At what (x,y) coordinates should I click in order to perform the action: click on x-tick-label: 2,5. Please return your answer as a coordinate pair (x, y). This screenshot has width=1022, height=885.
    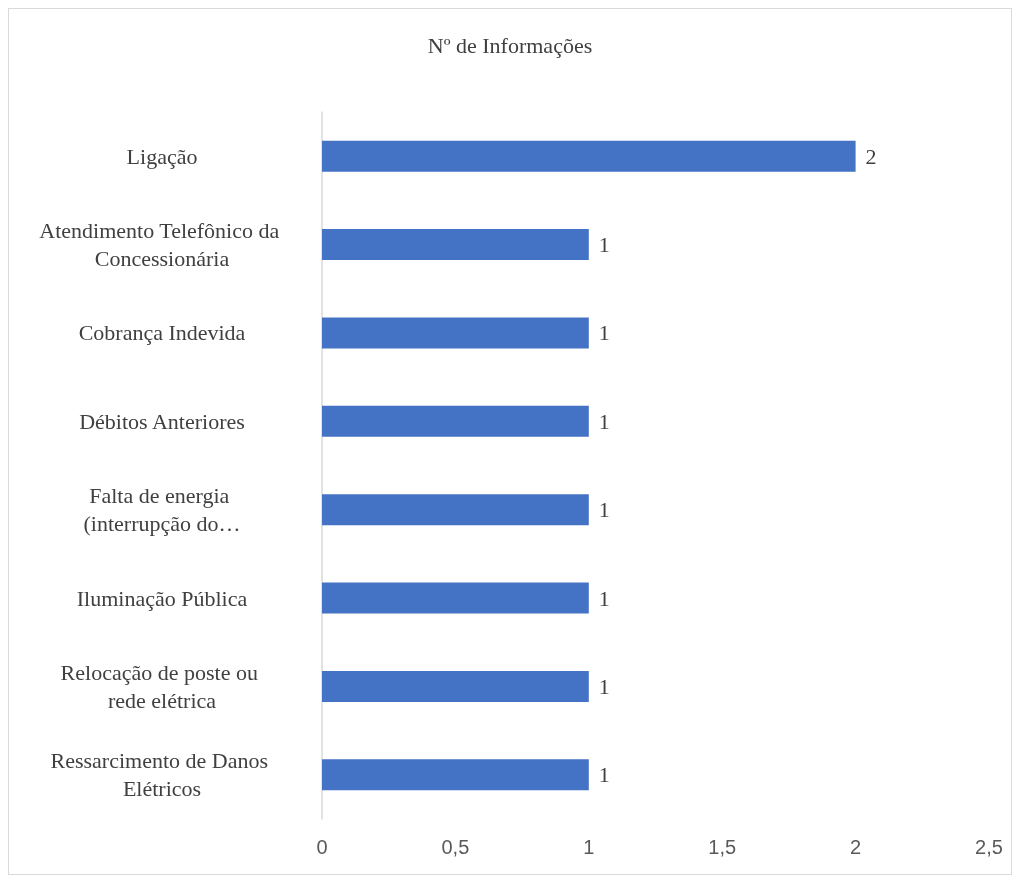
    Looking at the image, I should click on (989, 847).